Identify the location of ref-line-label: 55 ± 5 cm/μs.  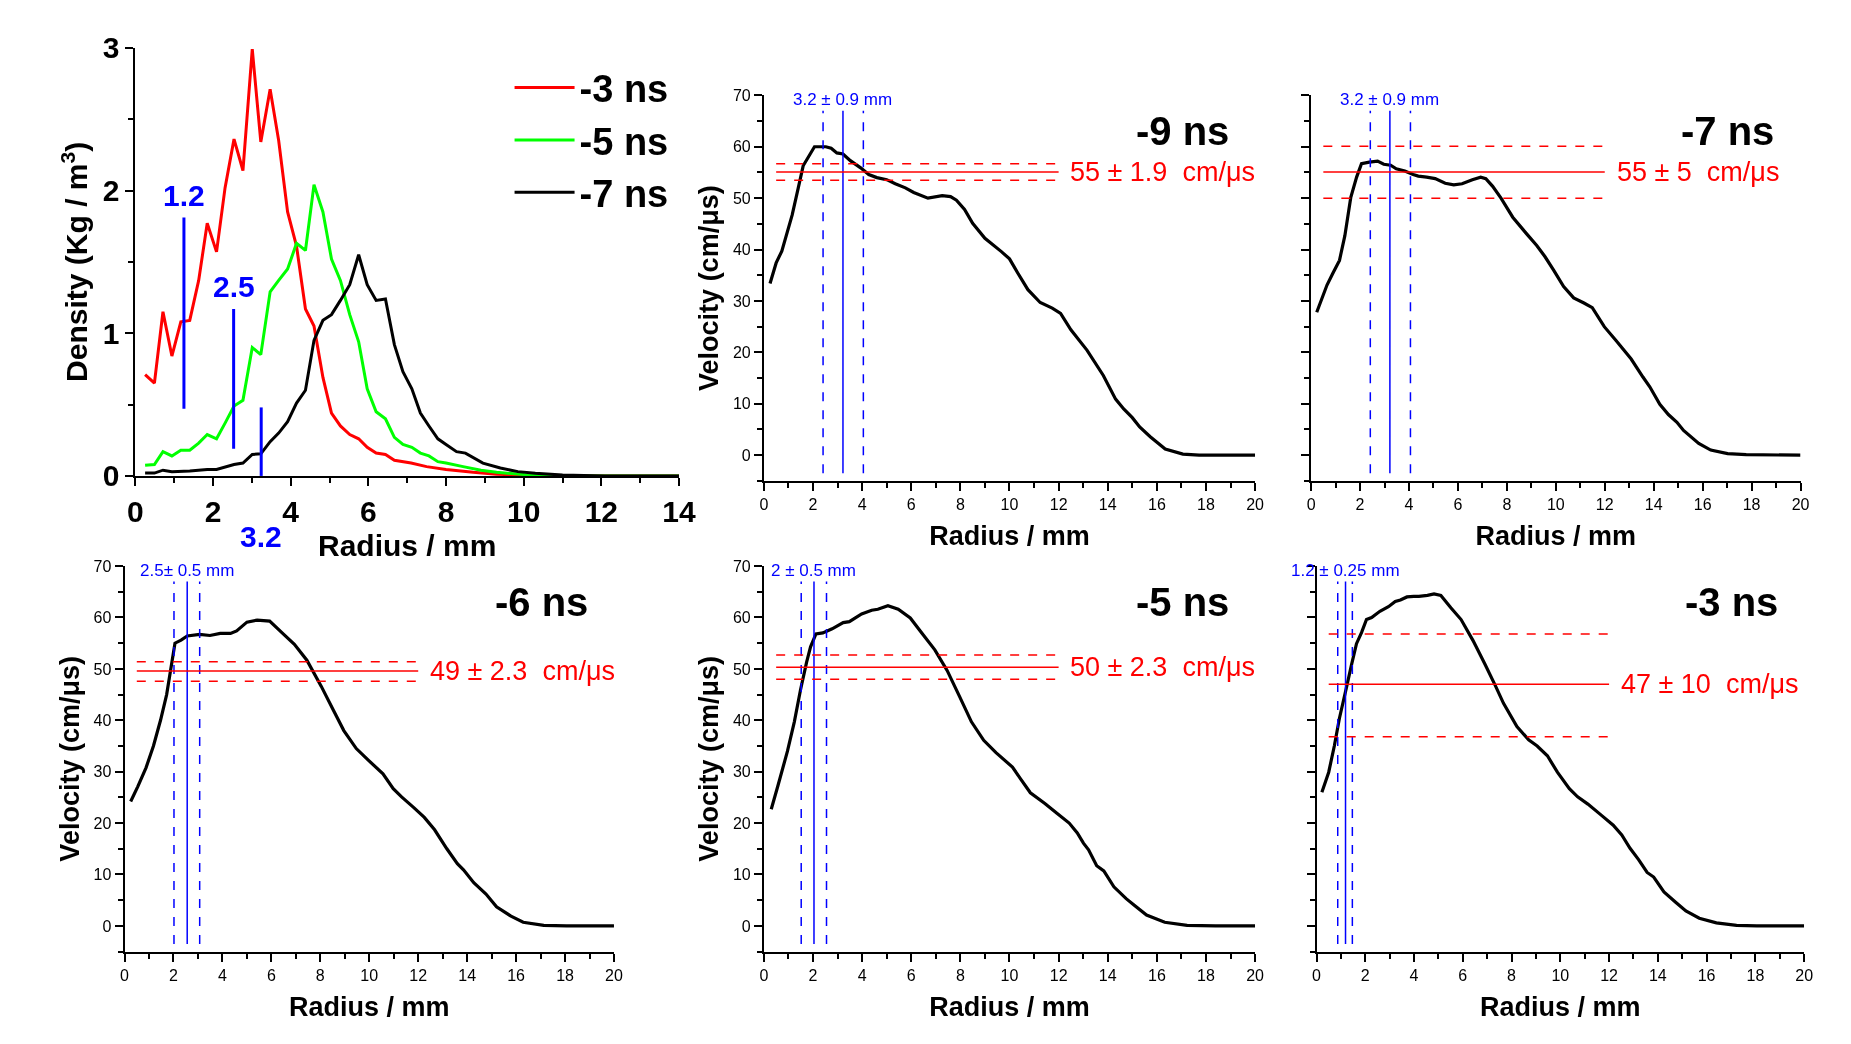
(1698, 172).